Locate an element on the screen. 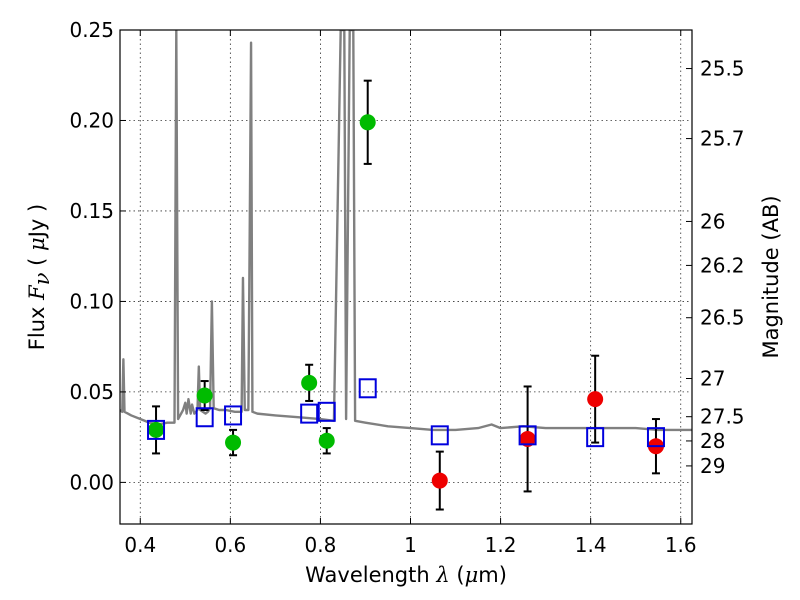  y-tick-label: 0.10 is located at coordinates (91, 301).